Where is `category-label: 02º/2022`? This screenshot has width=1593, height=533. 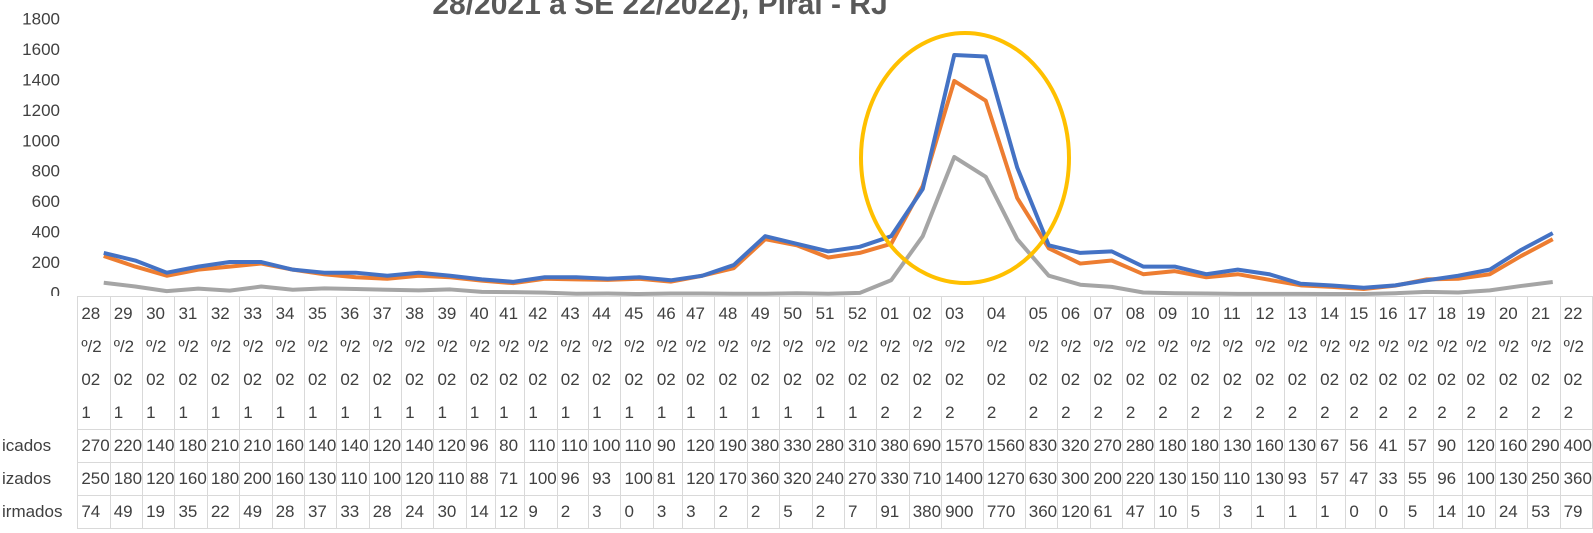 category-label: 02º/2022 is located at coordinates (923, 363).